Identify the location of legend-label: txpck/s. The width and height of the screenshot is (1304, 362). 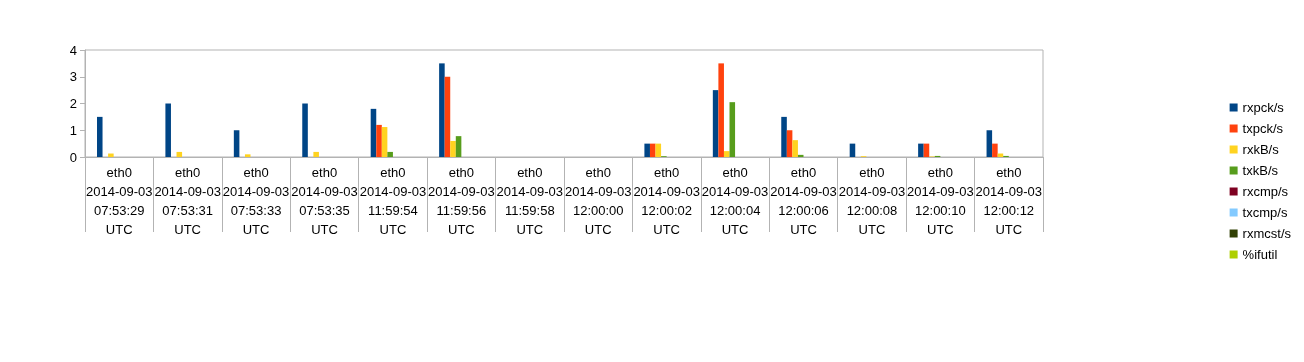
(1263, 128).